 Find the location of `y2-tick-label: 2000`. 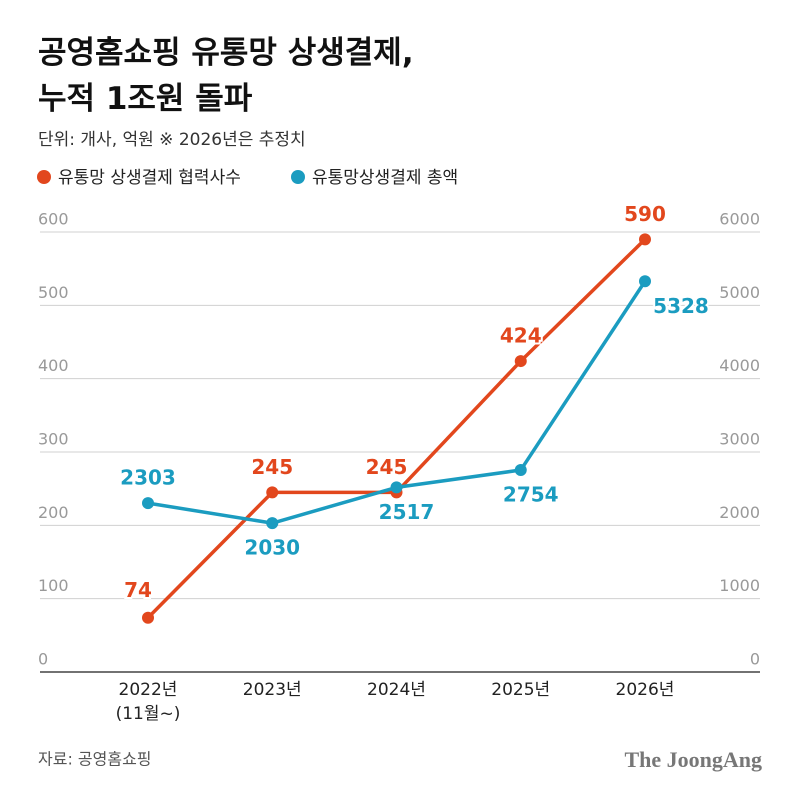

y2-tick-label: 2000 is located at coordinates (739, 512).